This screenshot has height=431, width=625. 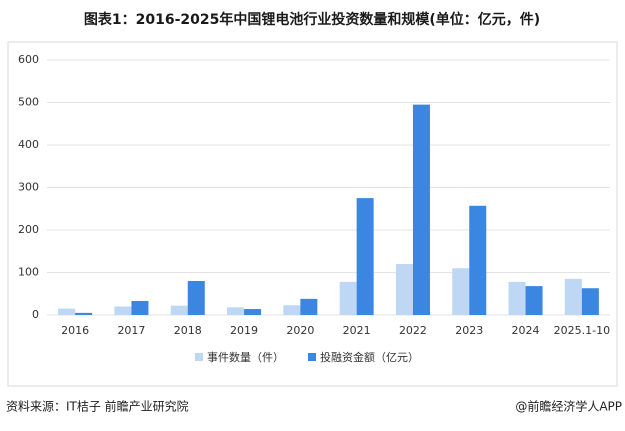 What do you see at coordinates (131, 330) in the screenshot?
I see `x-tick-label: 2017` at bounding box center [131, 330].